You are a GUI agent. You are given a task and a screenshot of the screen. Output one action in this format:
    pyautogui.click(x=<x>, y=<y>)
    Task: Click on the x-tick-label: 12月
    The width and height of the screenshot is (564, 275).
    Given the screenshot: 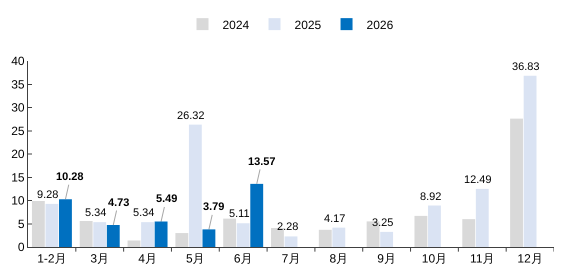 What is the action you would take?
    pyautogui.click(x=530, y=258)
    